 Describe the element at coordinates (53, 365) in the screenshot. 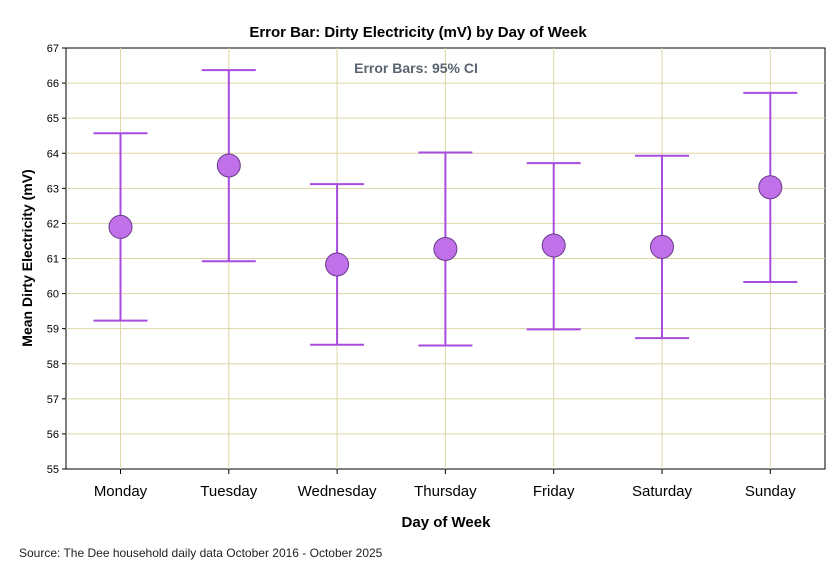

I see `y-tick-label: 58` at that location.